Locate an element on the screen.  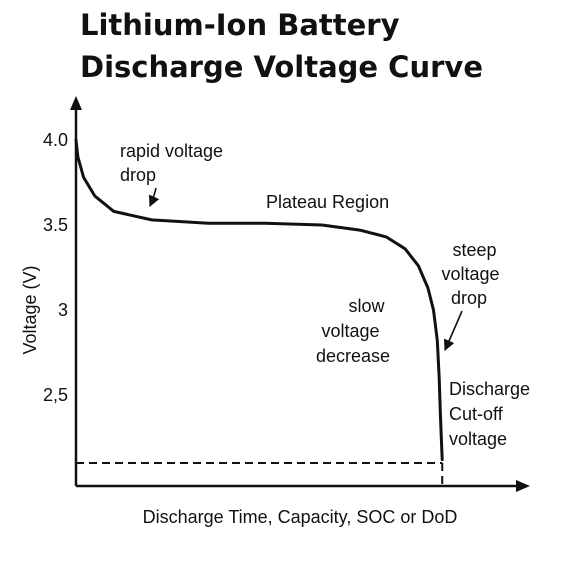
annotation-rapid-arrow is located at coordinates (154, 197).